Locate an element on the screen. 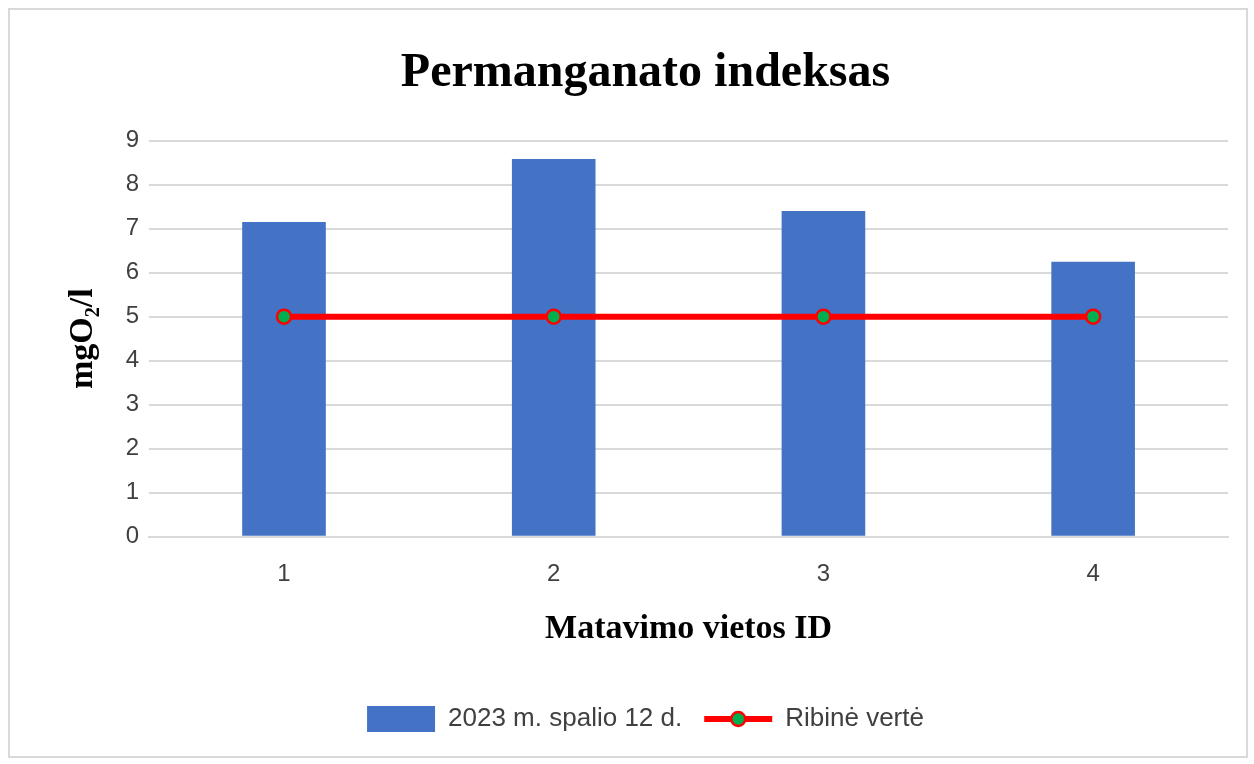  x-tick-label: 2 is located at coordinates (554, 573).